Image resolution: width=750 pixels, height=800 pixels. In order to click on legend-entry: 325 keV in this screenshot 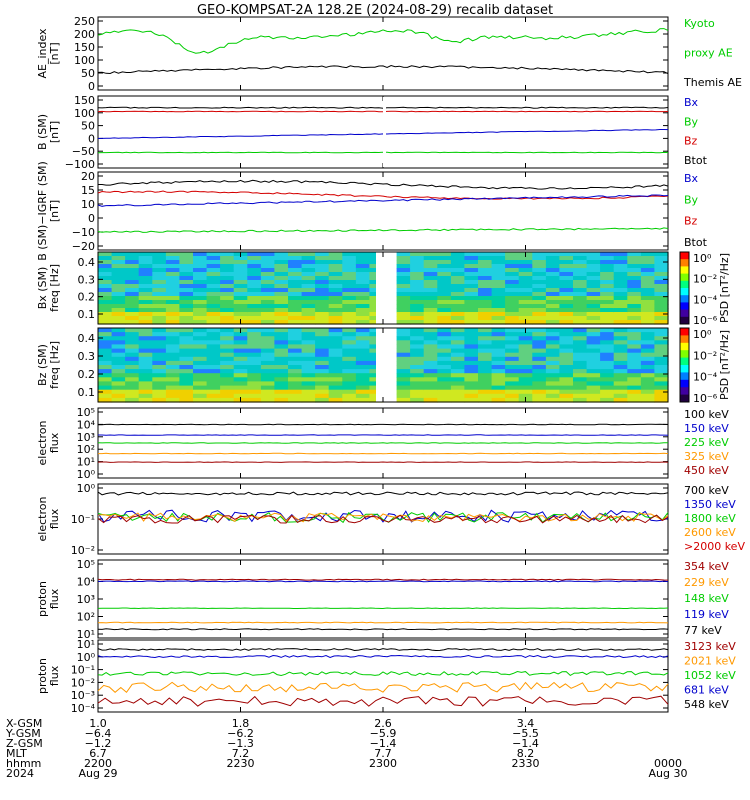, I will do `click(706, 456)`.